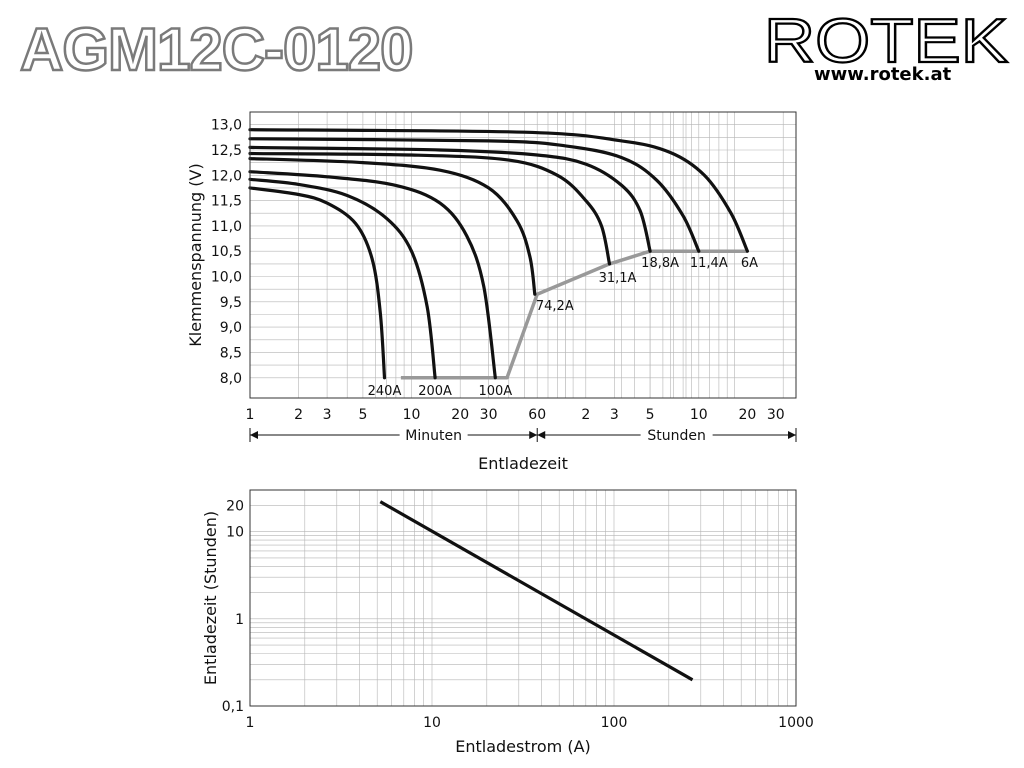 The image size is (1024, 768). Describe the element at coordinates (210, 598) in the screenshot. I see `y-axis-title: Entladezeit (Stunden)` at that location.